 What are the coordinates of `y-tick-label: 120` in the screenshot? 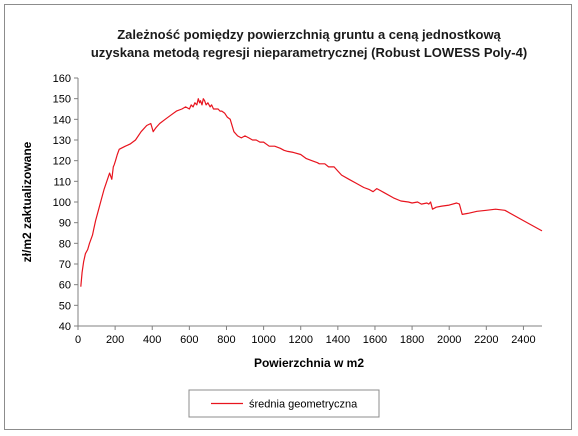 It's located at (62, 162).